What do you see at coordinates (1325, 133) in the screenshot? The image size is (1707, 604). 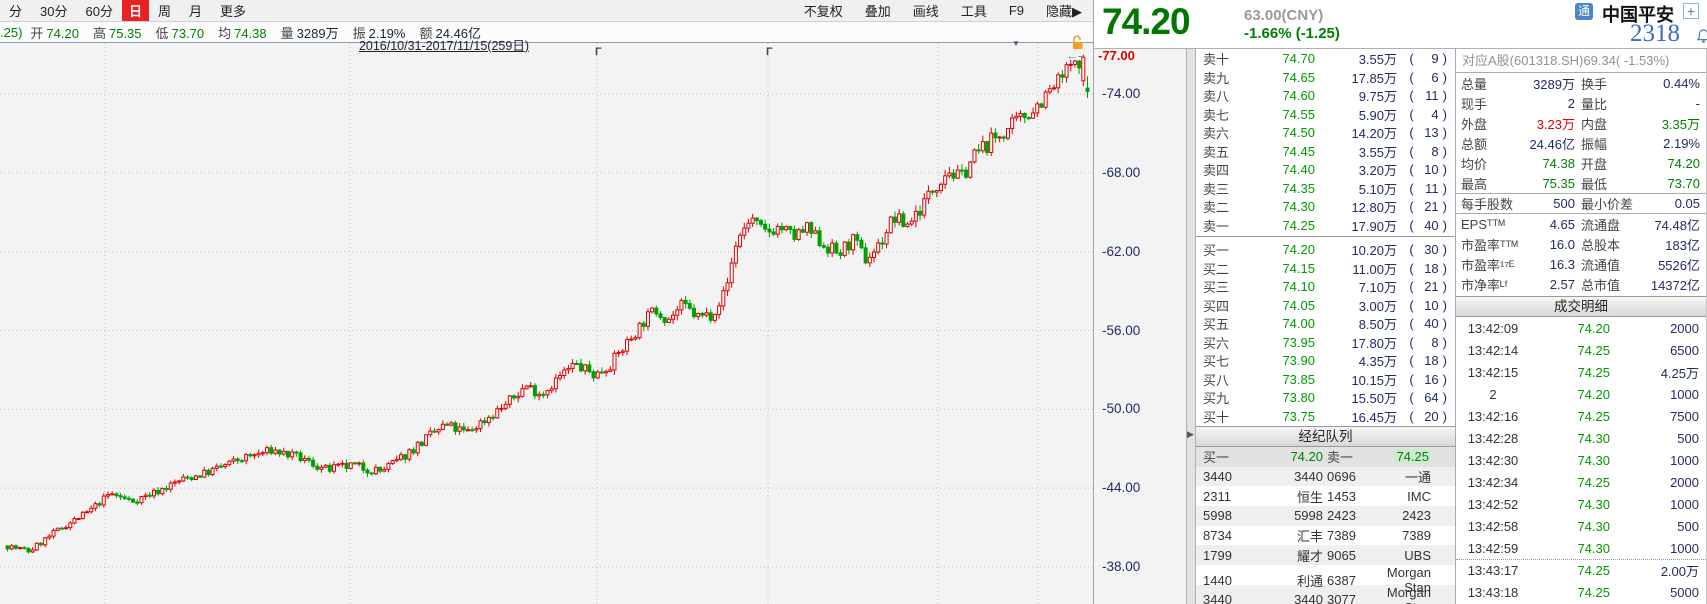 I see `orderbook-row: 卖六 74.50 14.20万(13)` at bounding box center [1325, 133].